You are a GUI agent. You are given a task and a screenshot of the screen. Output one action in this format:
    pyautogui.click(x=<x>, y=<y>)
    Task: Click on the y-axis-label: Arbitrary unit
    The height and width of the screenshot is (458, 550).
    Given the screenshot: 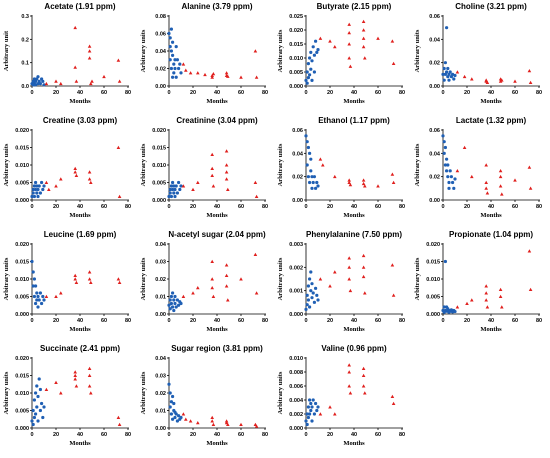 What is the action you would take?
    pyautogui.click(x=6, y=50)
    